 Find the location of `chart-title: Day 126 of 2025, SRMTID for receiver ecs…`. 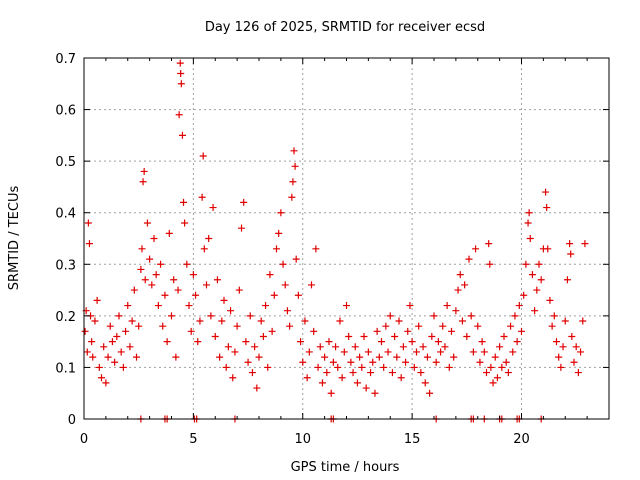

chart-title: Day 126 of 2025, SRMTID for receiver ecs… is located at coordinates (345, 27).